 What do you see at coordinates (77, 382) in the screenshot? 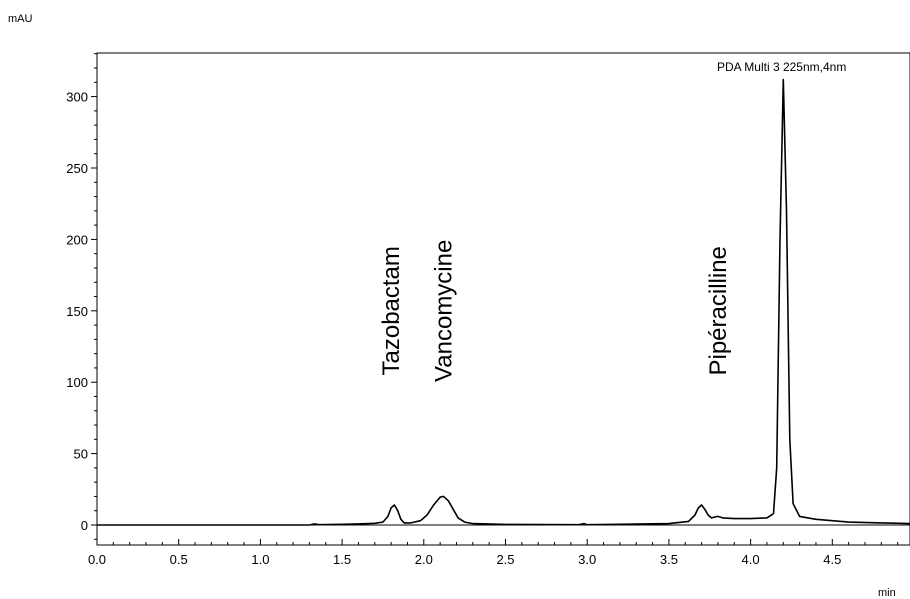
I see `y-tick-label: 100` at bounding box center [77, 382].